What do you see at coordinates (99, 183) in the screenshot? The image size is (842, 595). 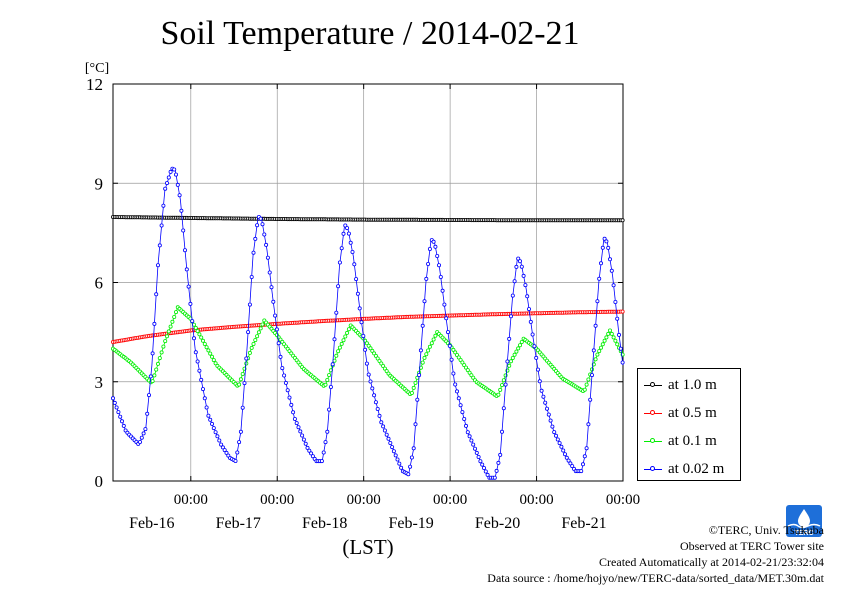 I see `y-tick-label: 9` at bounding box center [99, 183].